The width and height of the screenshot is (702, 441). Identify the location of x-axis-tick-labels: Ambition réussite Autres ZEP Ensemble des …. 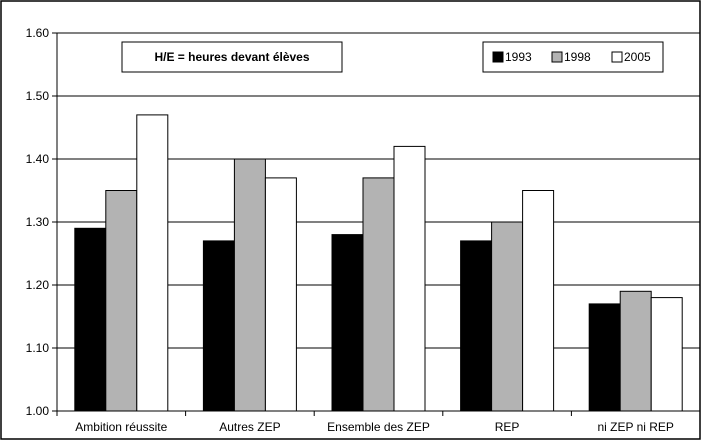
(374, 427).